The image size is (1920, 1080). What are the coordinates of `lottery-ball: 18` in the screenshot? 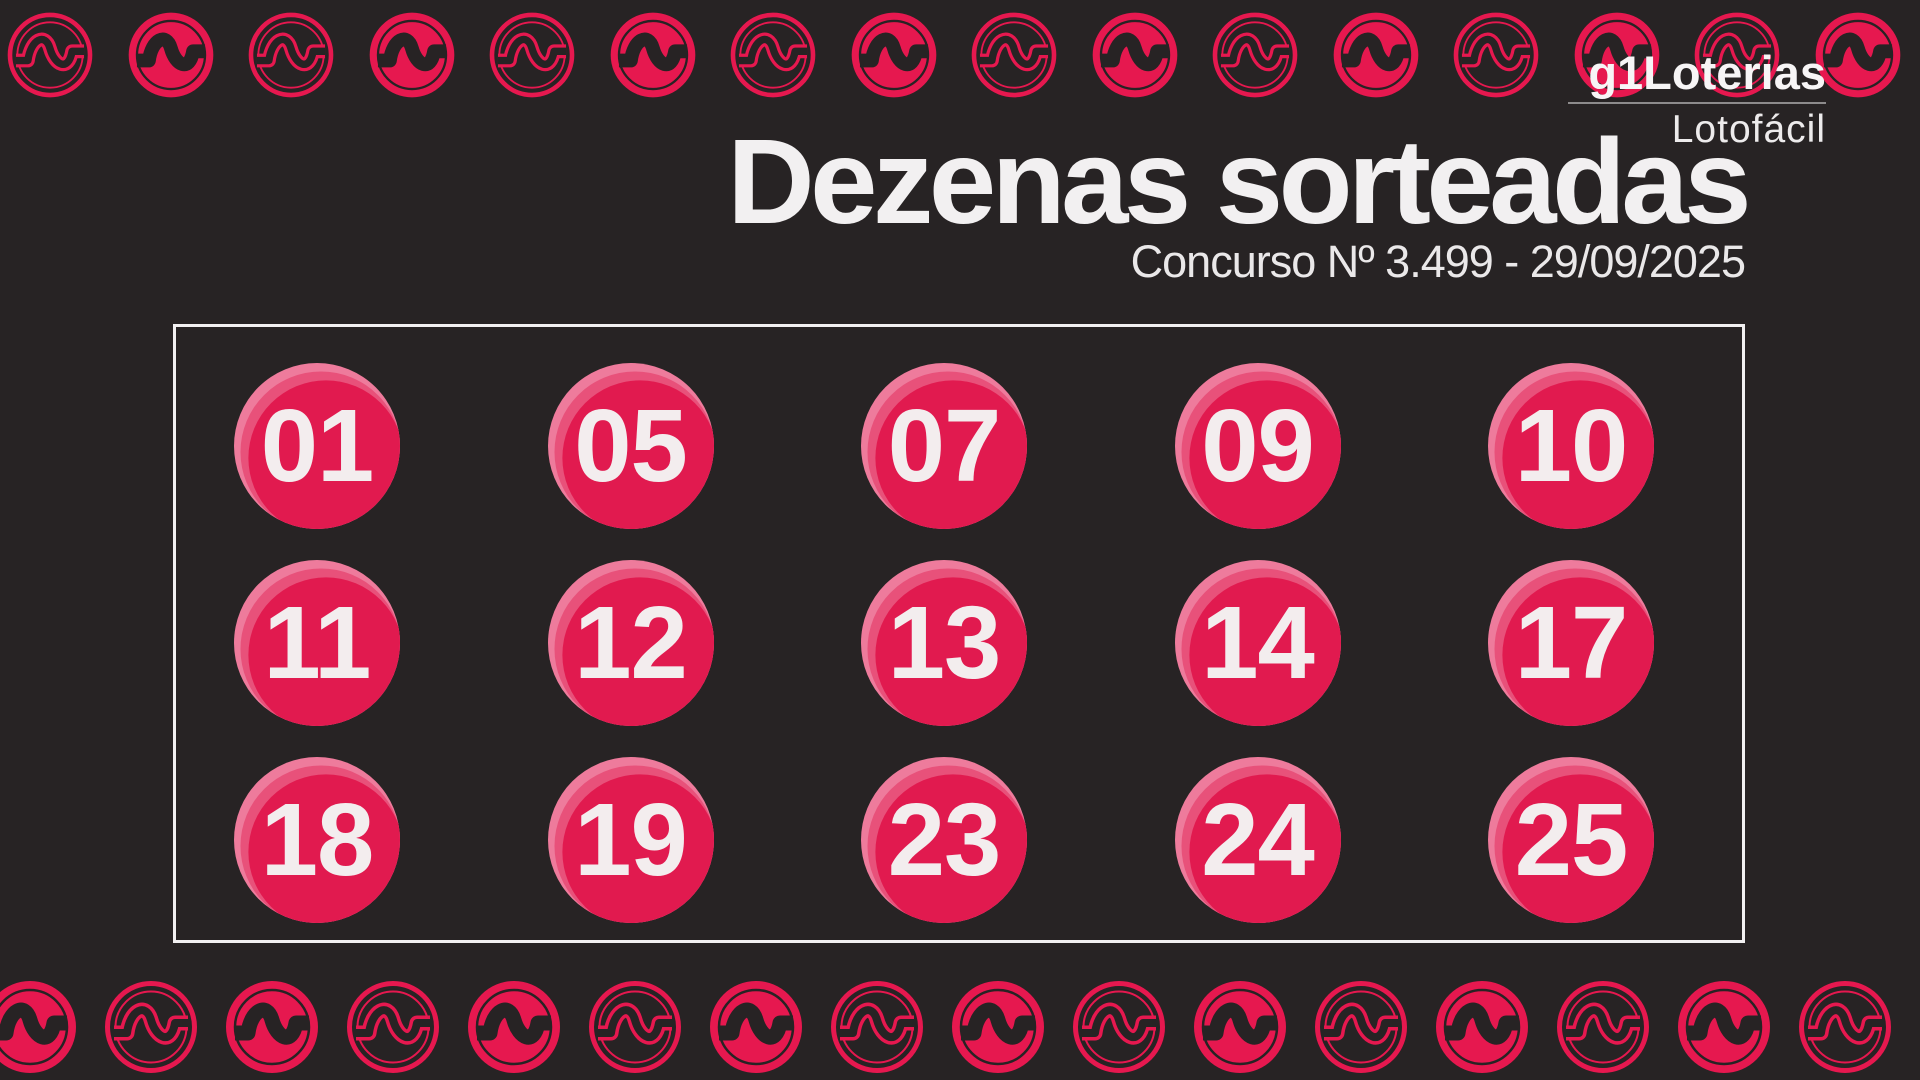 It's located at (317, 840).